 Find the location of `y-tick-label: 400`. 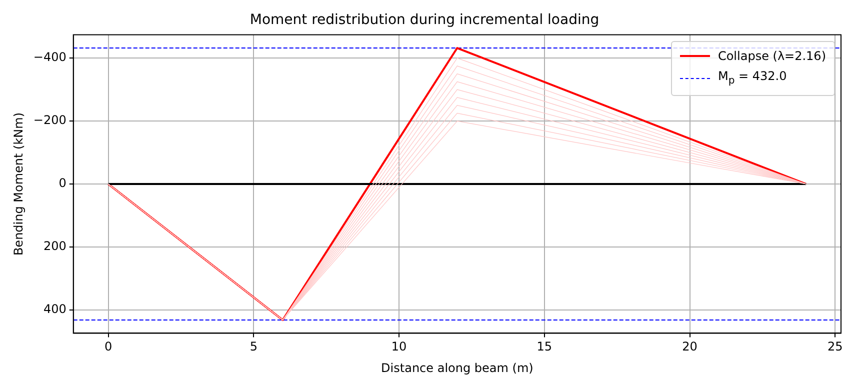

y-tick-label: 400 is located at coordinates (54, 309).